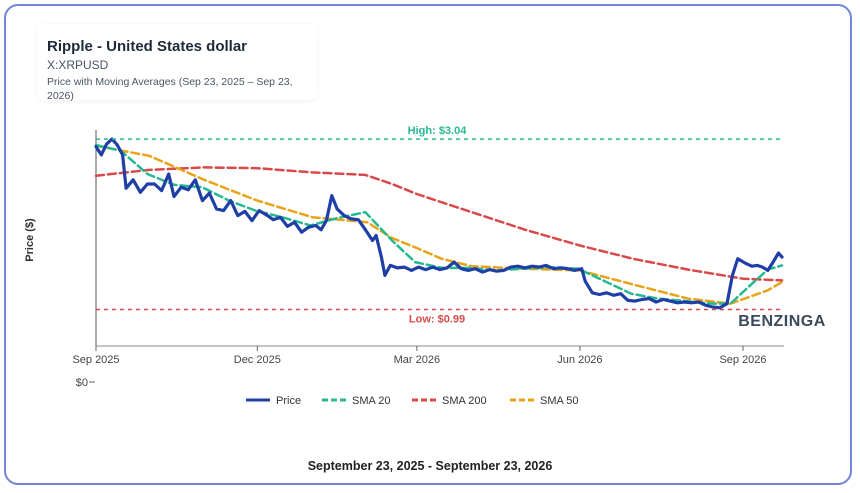  Describe the element at coordinates (147, 46) in the screenshot. I see `chart-title: Ripple - United States dollar` at that location.